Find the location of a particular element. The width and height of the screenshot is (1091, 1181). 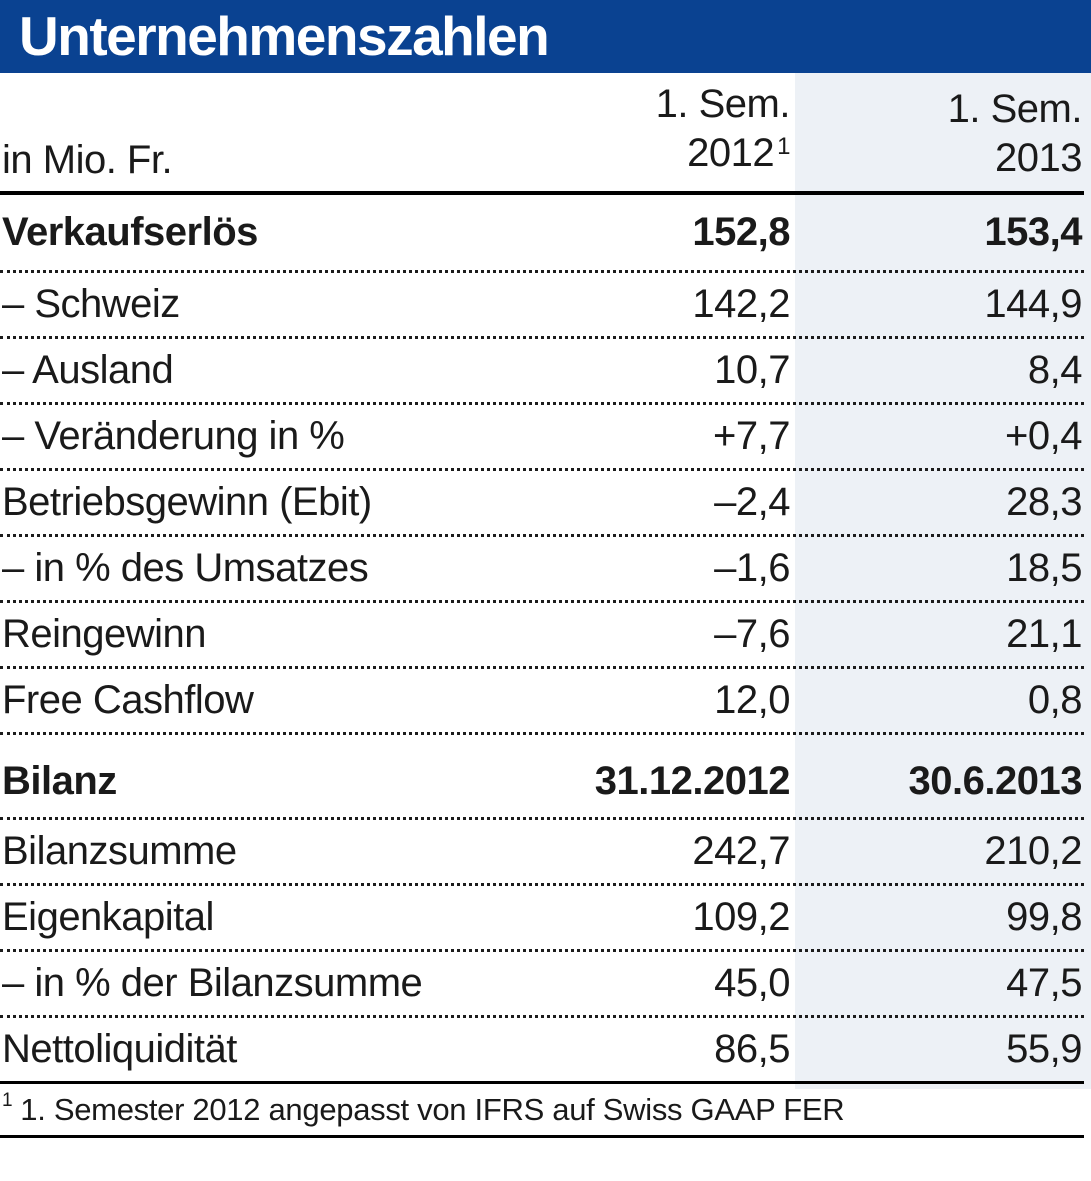

table-row-free-cashflow: Free Cashflow 12,0 0,8 is located at coordinates (542, 702).